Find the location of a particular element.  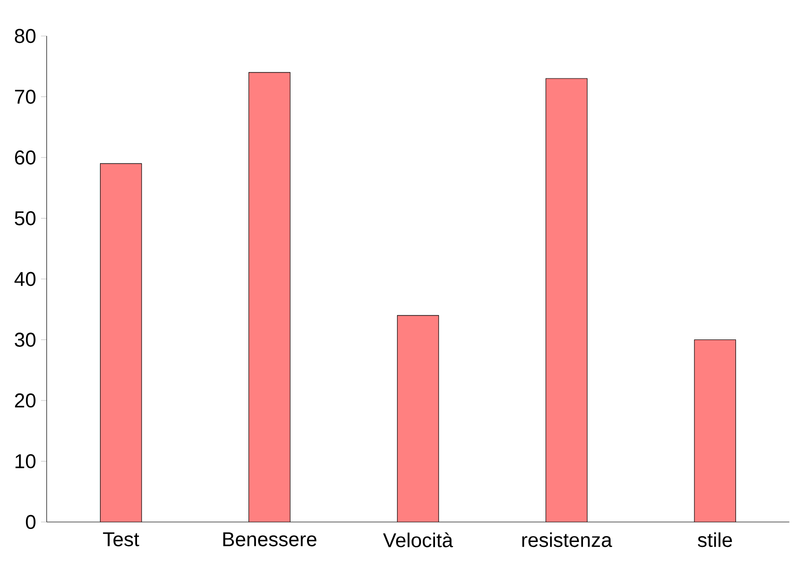

x-tick-label: stile is located at coordinates (715, 540).